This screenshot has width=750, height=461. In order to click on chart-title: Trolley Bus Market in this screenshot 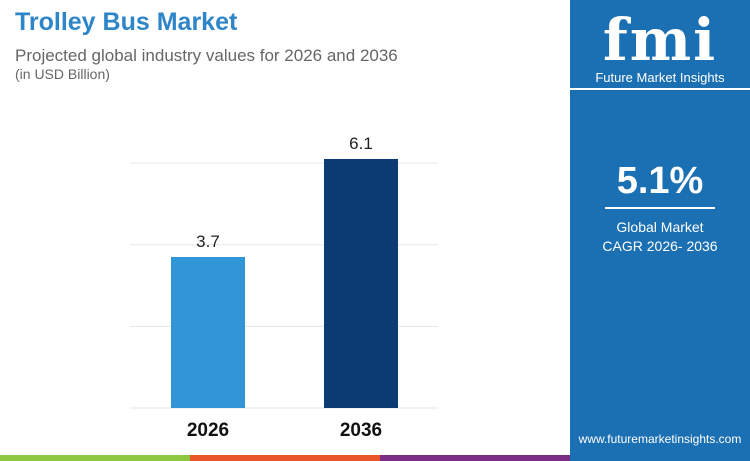, I will do `click(126, 22)`.